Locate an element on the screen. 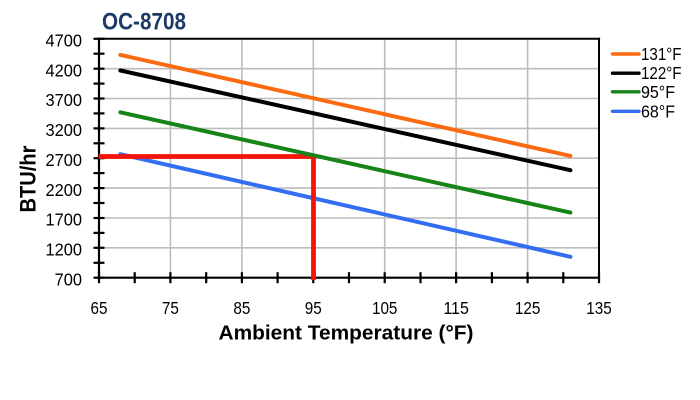  svg-text: 95 is located at coordinates (313, 308).